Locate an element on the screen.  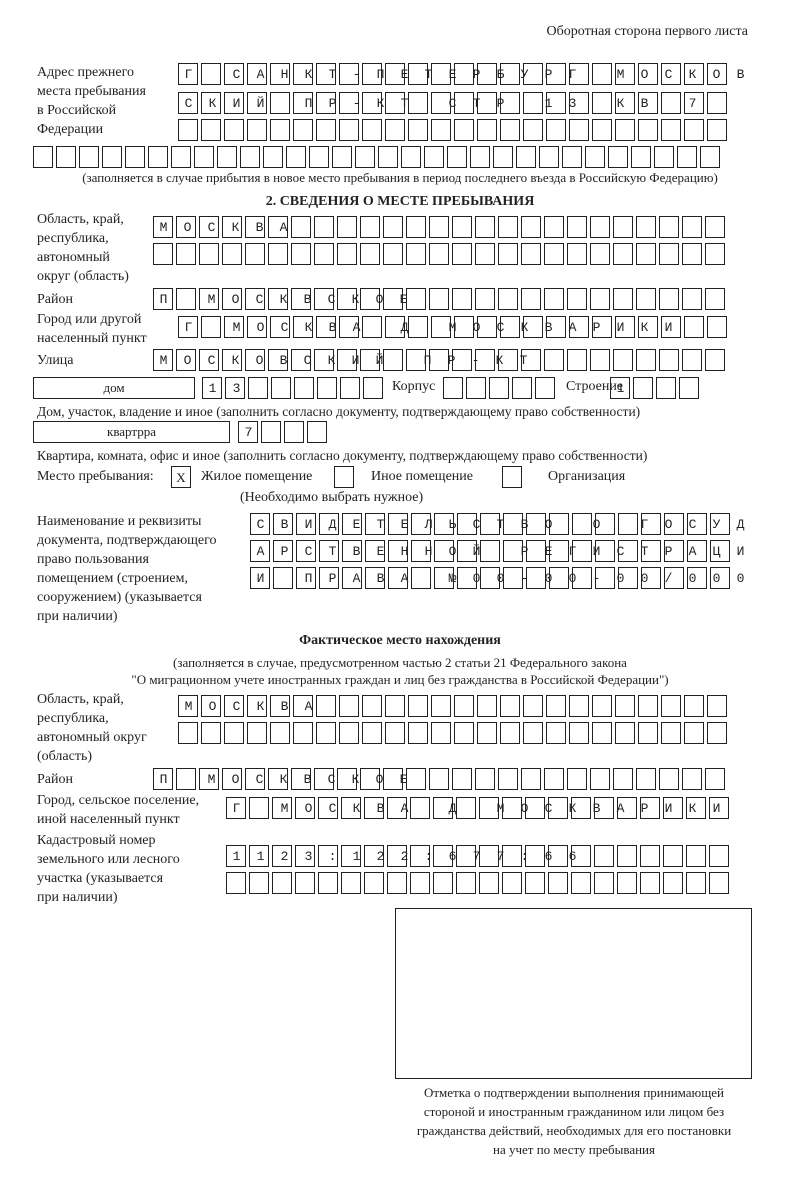
place-option-other-checkbox is located at coordinates (344, 477).